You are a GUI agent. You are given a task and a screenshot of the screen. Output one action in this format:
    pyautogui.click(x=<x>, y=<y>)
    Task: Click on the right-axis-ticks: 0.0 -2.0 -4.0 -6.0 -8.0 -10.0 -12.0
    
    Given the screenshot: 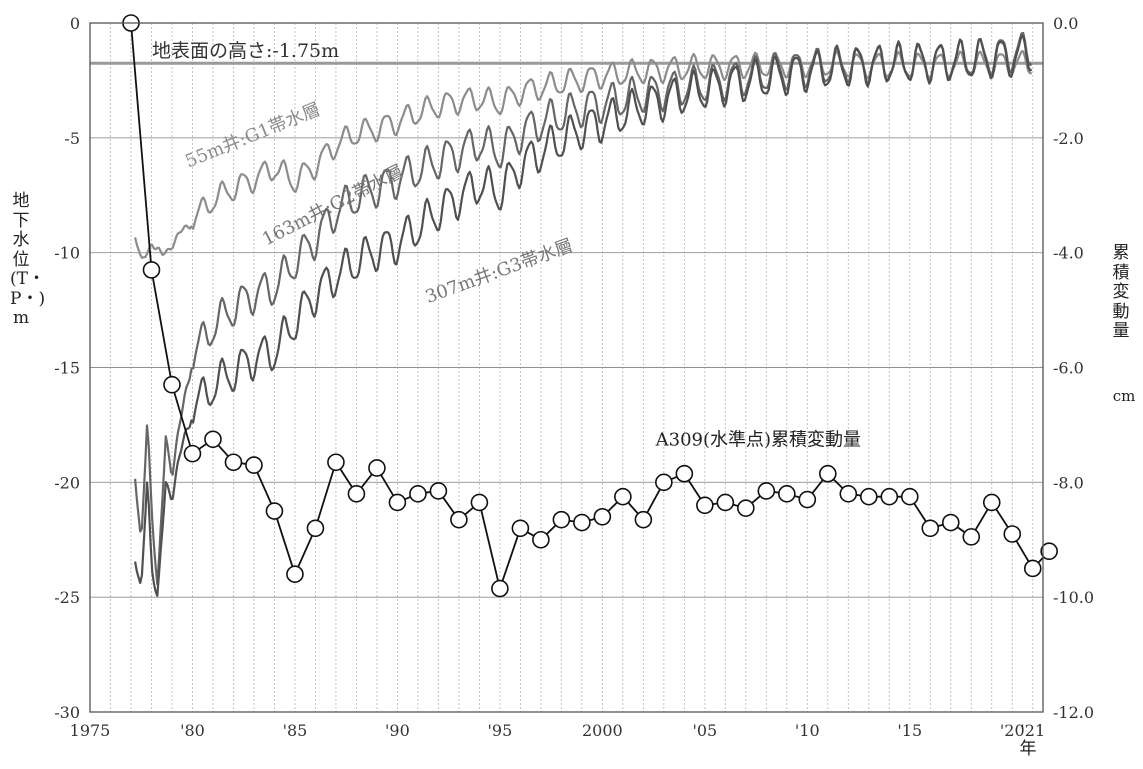 What is the action you would take?
    pyautogui.click(x=1073, y=368)
    